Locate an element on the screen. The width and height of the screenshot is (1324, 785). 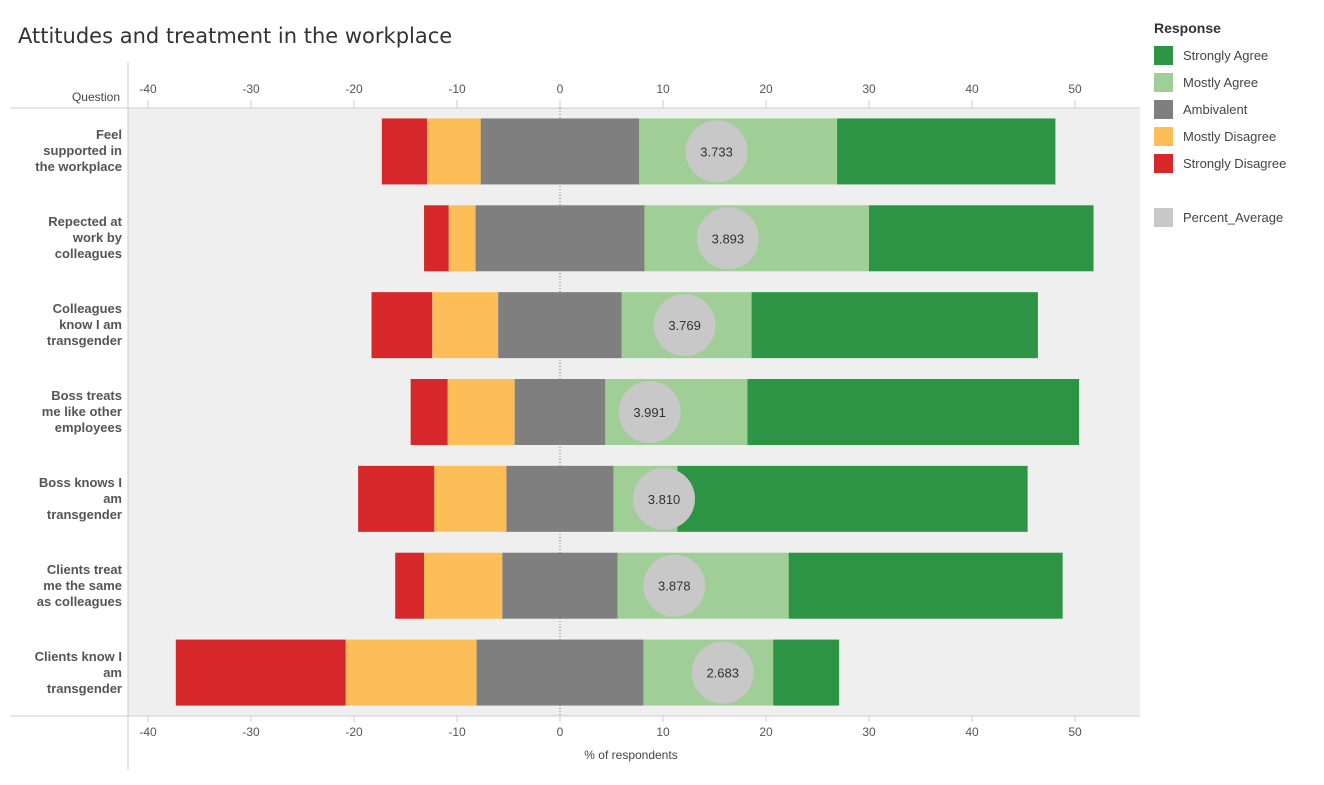
question-label-line: the workplace is located at coordinates (78, 167).